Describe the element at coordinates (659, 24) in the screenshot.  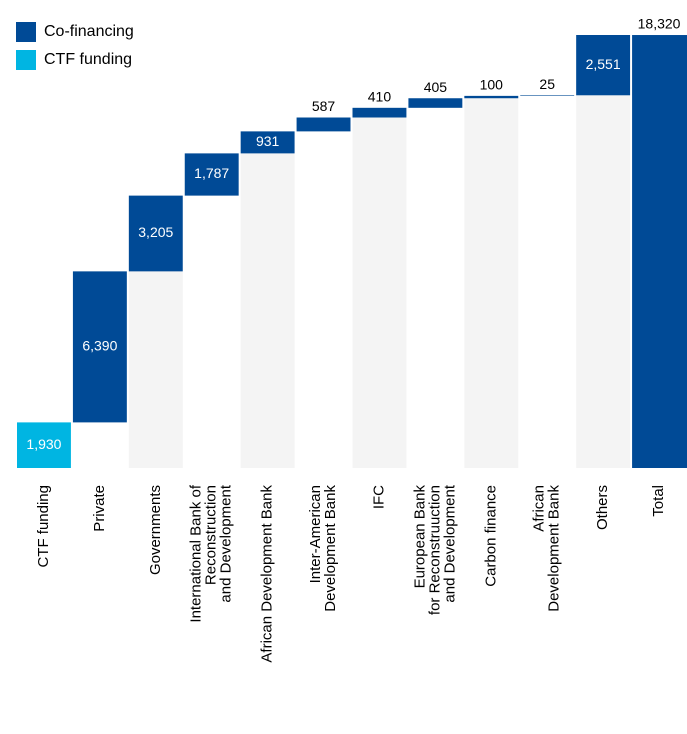
I see `value-label: 18,320` at that location.